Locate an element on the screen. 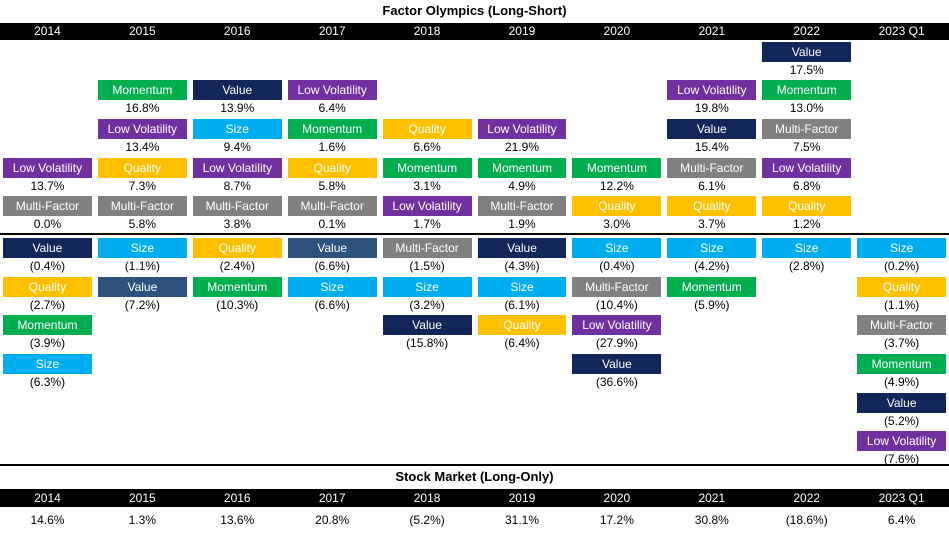 Image resolution: width=949 pixels, height=534 pixels. factor-entry: Quality 1.2% is located at coordinates (806, 214).